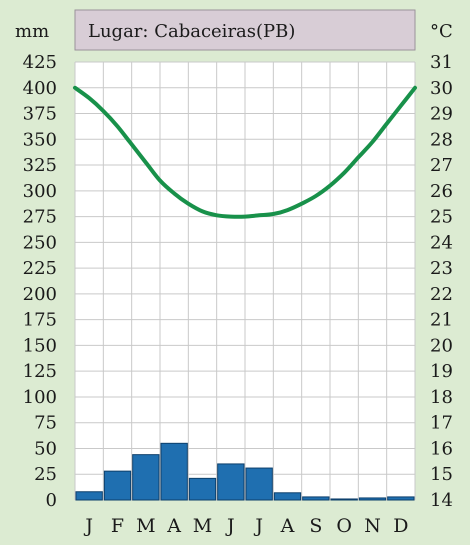 Image resolution: width=470 pixels, height=545 pixels. Describe the element at coordinates (40, 88) in the screenshot. I see `left-tick-label: 400` at that location.